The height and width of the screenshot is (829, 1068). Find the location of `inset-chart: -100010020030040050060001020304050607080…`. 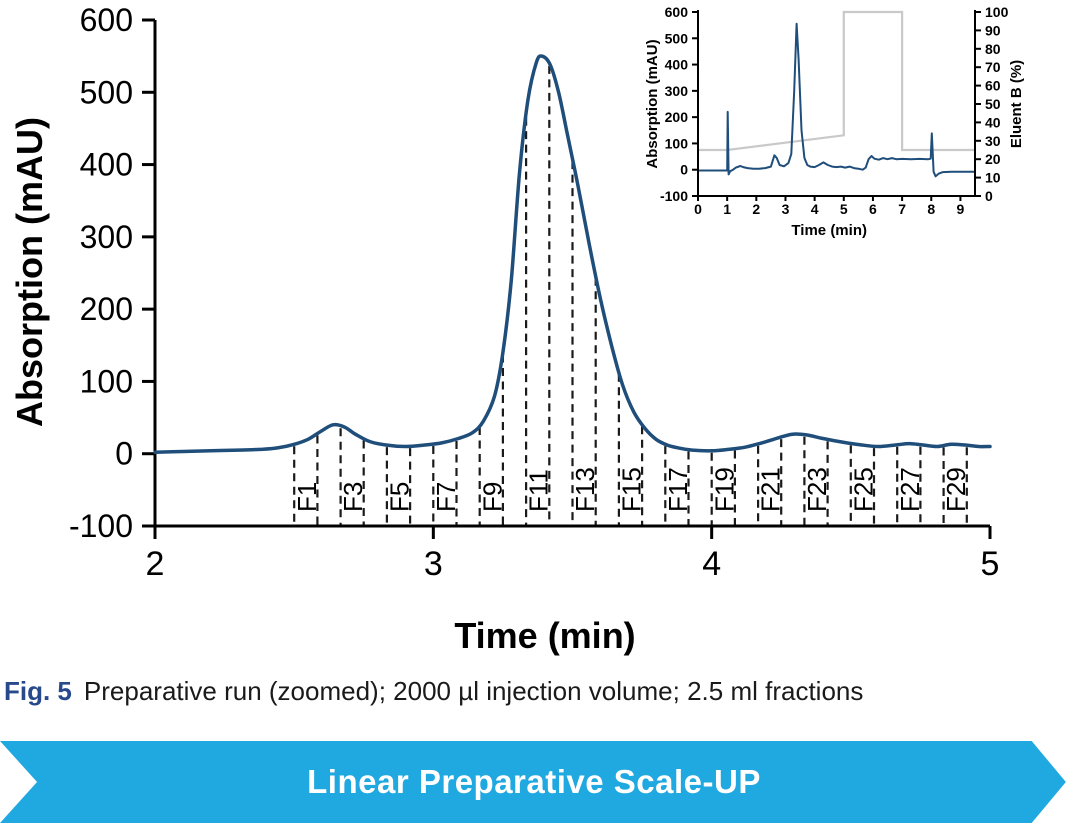

inset-chart: -100010020030040050060001020304050607080… is located at coordinates (834, 121).